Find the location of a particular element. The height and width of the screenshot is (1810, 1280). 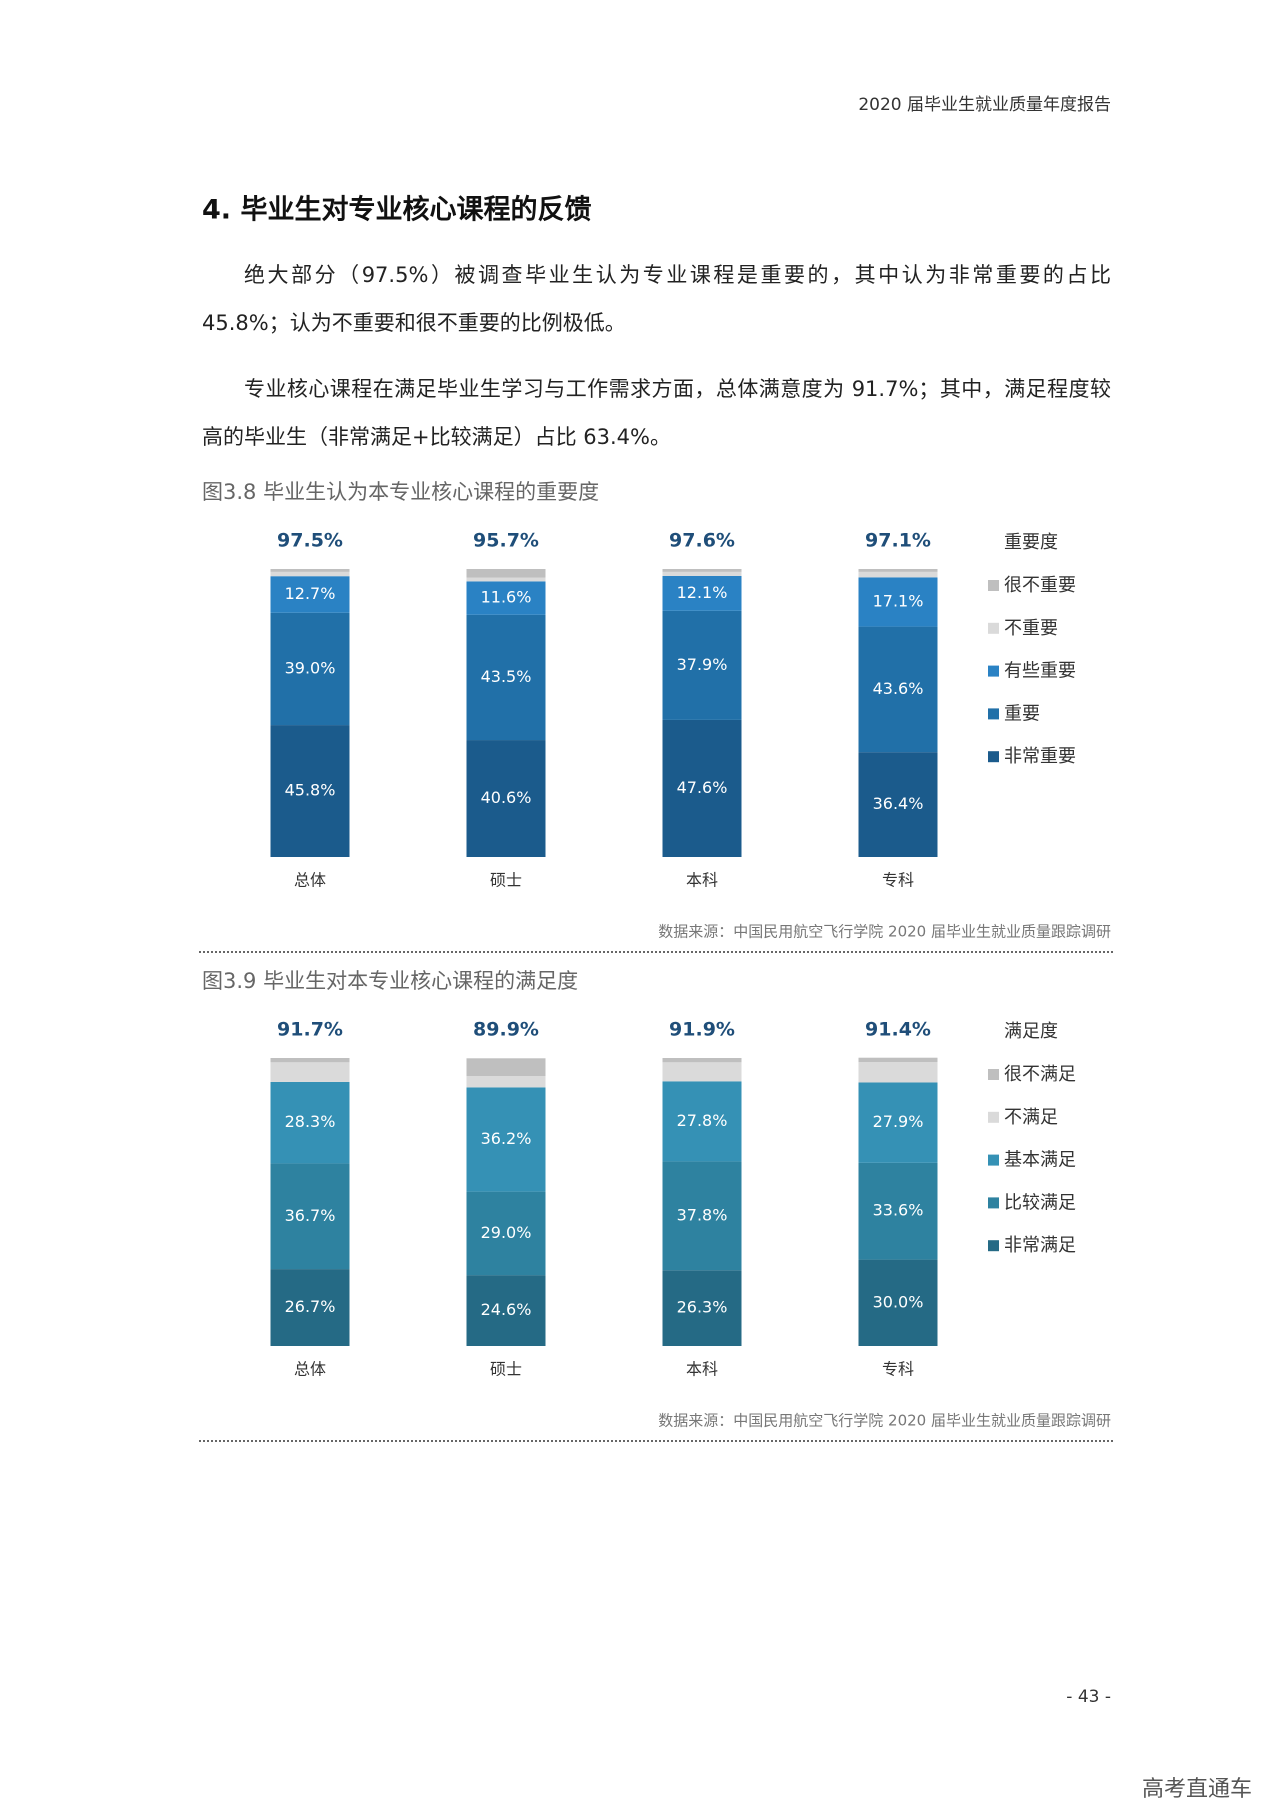

segment-label: 24.6% is located at coordinates (506, 1309).